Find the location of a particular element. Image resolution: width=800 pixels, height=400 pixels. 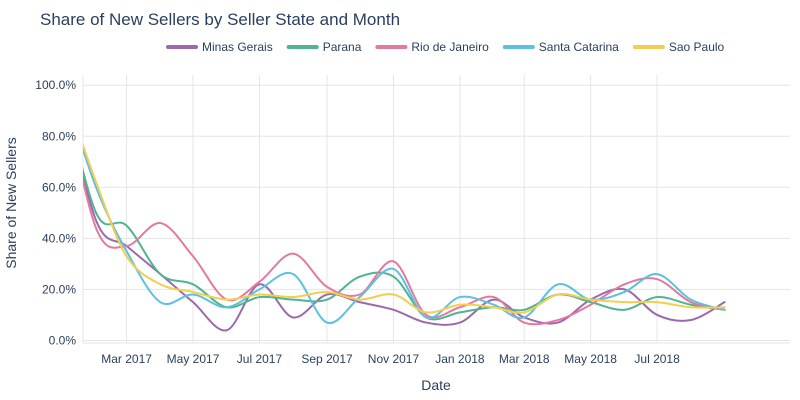

y-tick-labels: 0.0% 20.0% 40.0% 60.0% 80.0% 100.0% is located at coordinates (55, 212).